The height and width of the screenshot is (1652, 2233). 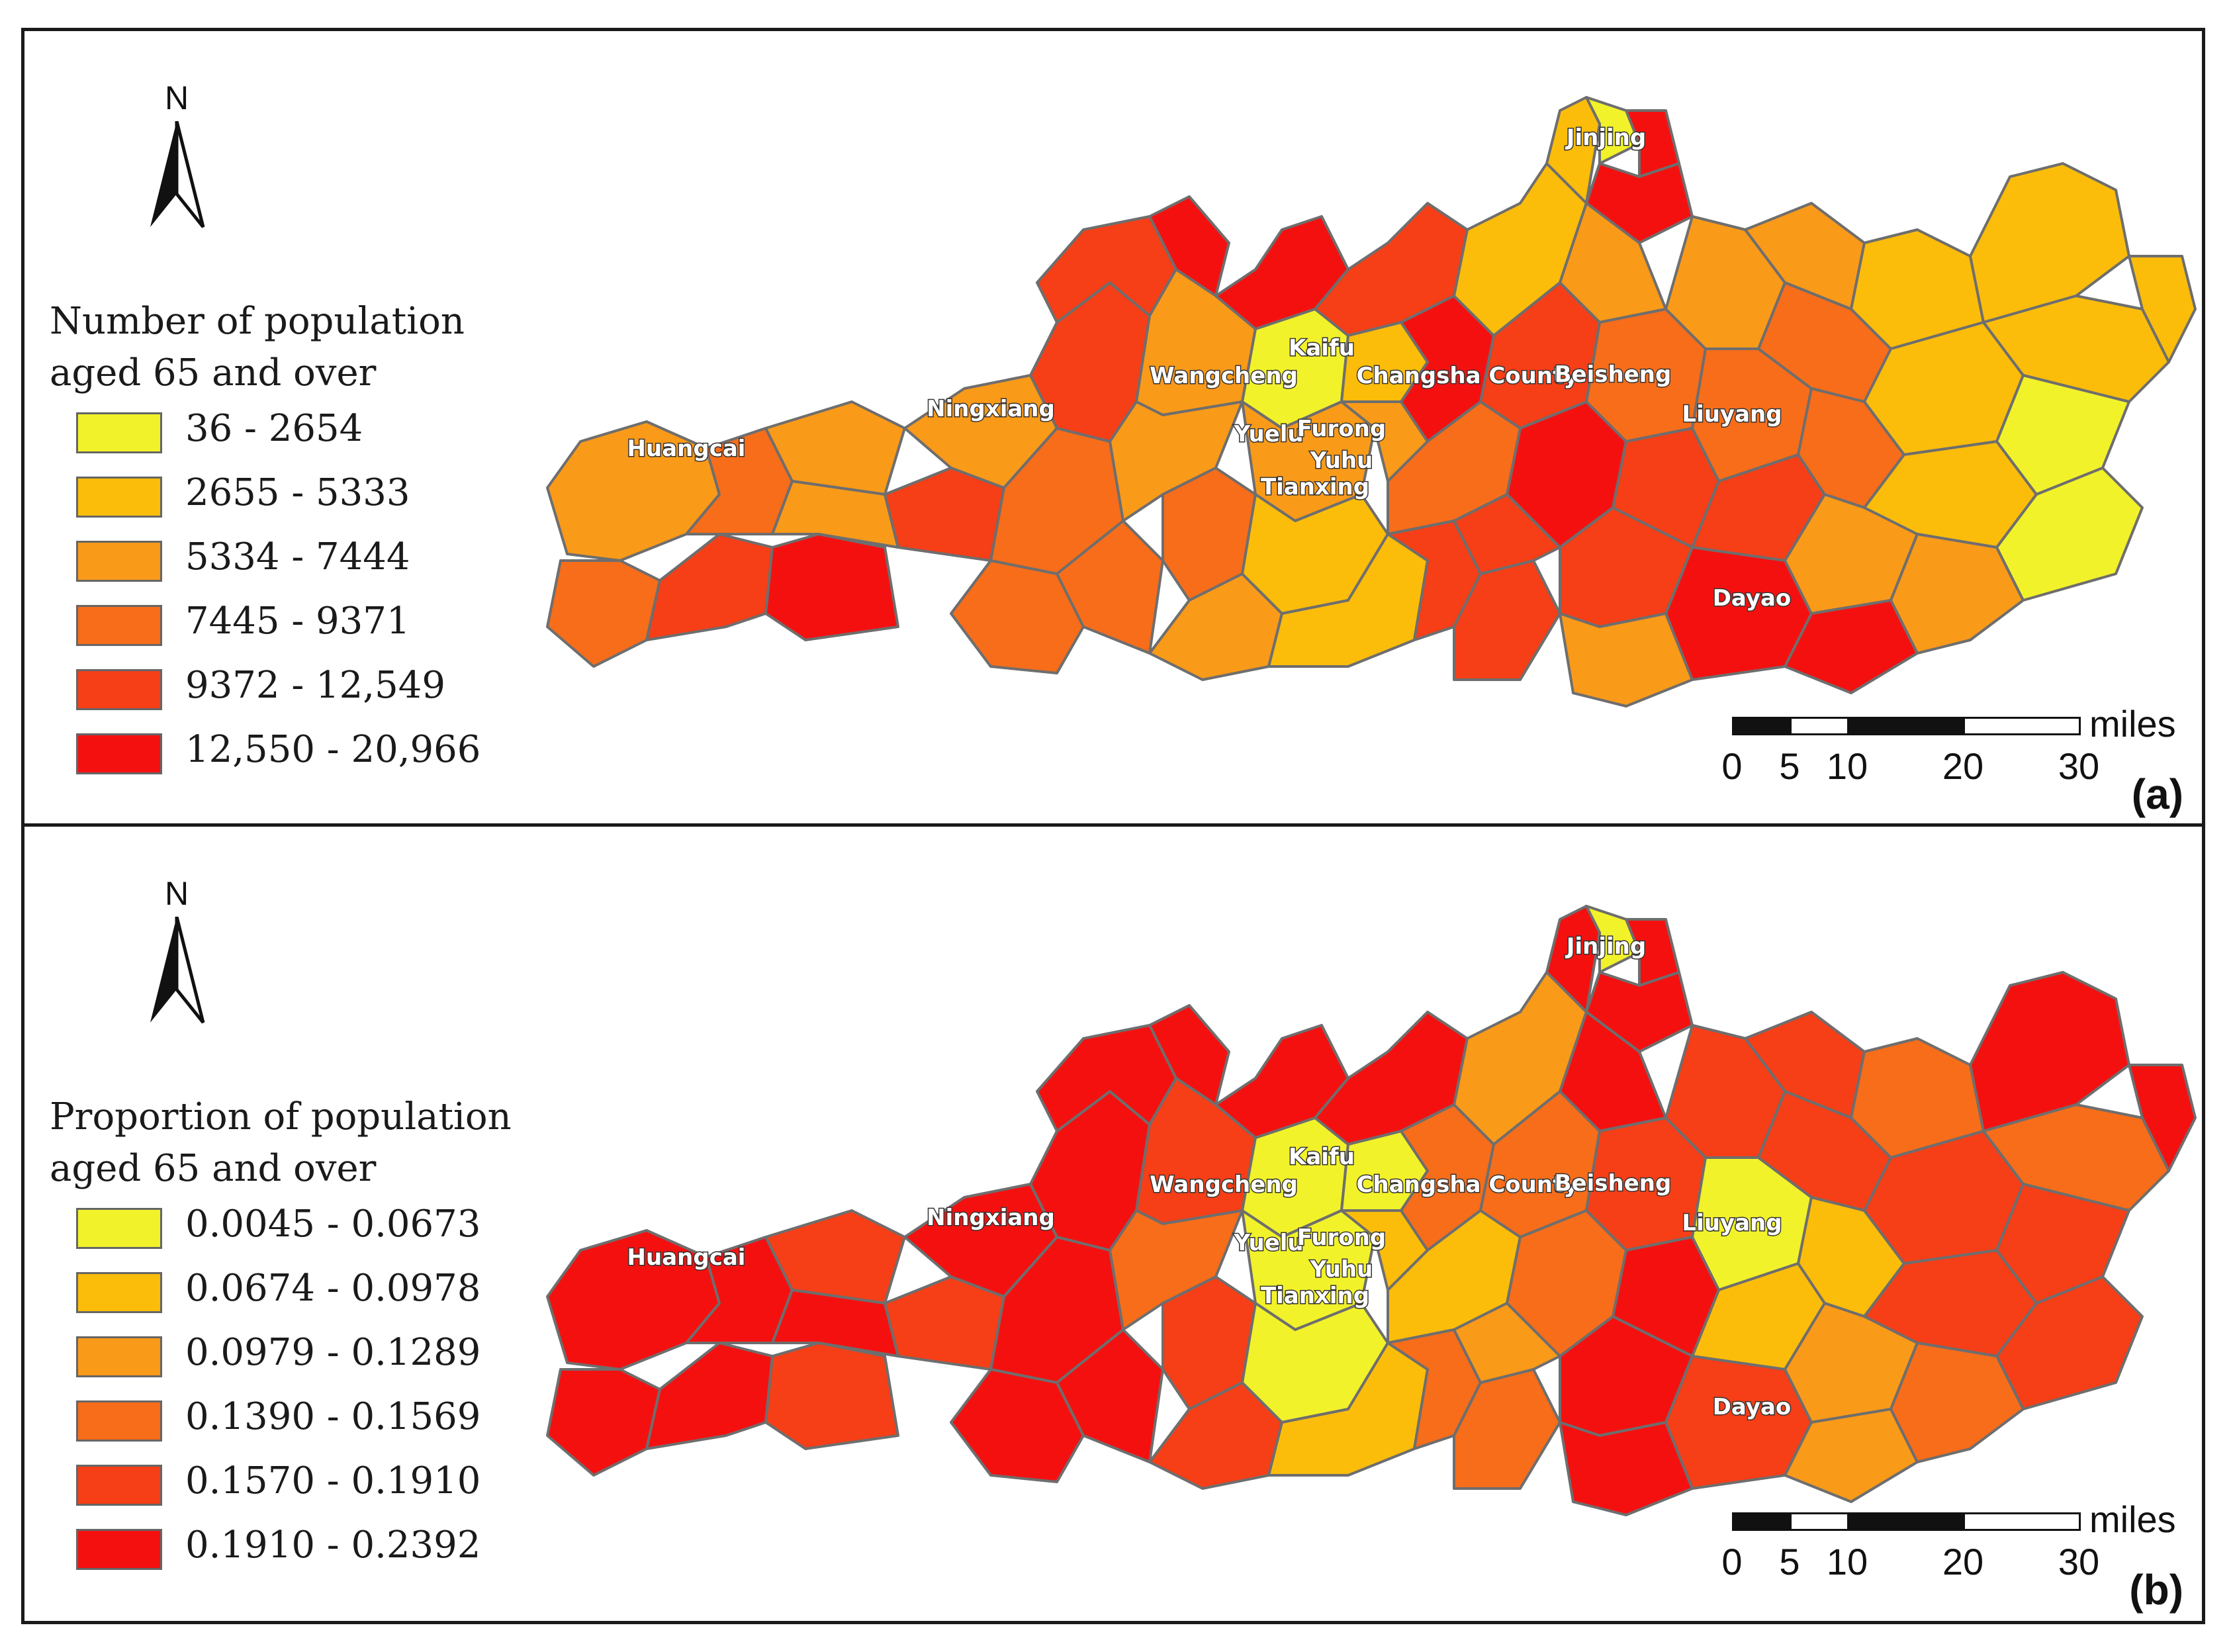 I want to click on legend-item: 0.1390 - 0.1569, so click(x=281, y=1423).